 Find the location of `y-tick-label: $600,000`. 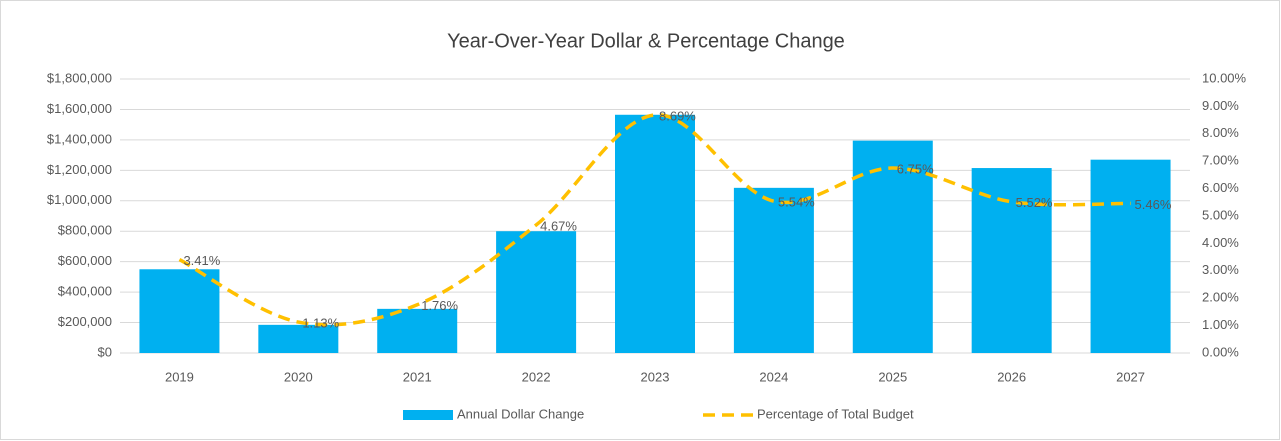

y-tick-label: $600,000 is located at coordinates (85, 260).